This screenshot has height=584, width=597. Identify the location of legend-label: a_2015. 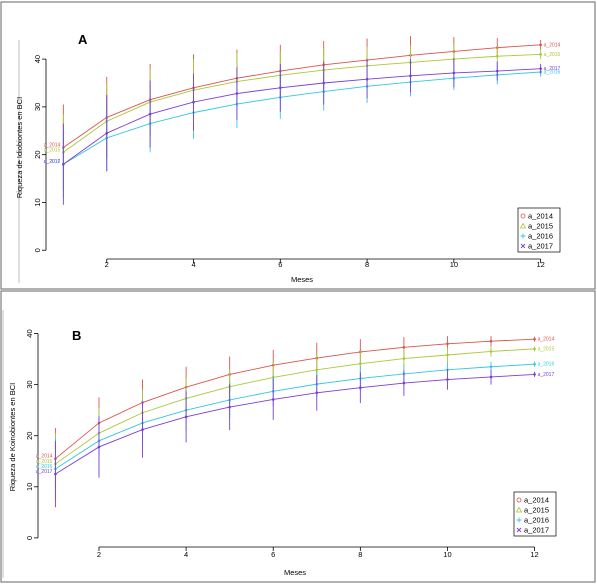
(540, 226).